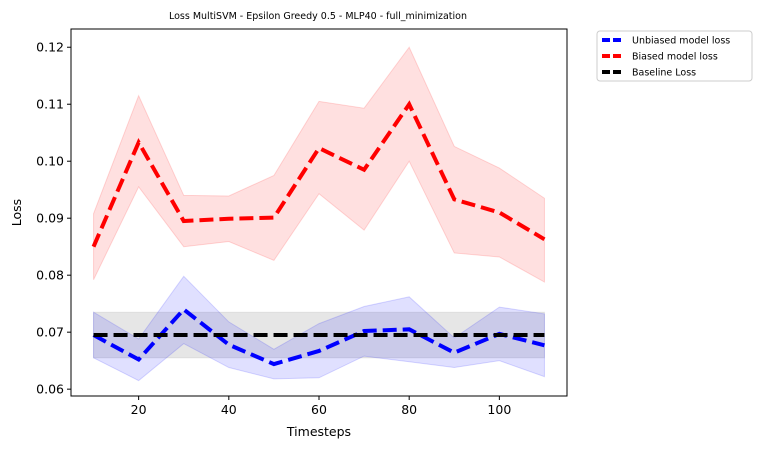 This screenshot has width=761, height=449. I want to click on y-axis-ticks: 0.06 0.07 0.08 0.09 0.10 0.11 0.12, so click(53, 218).